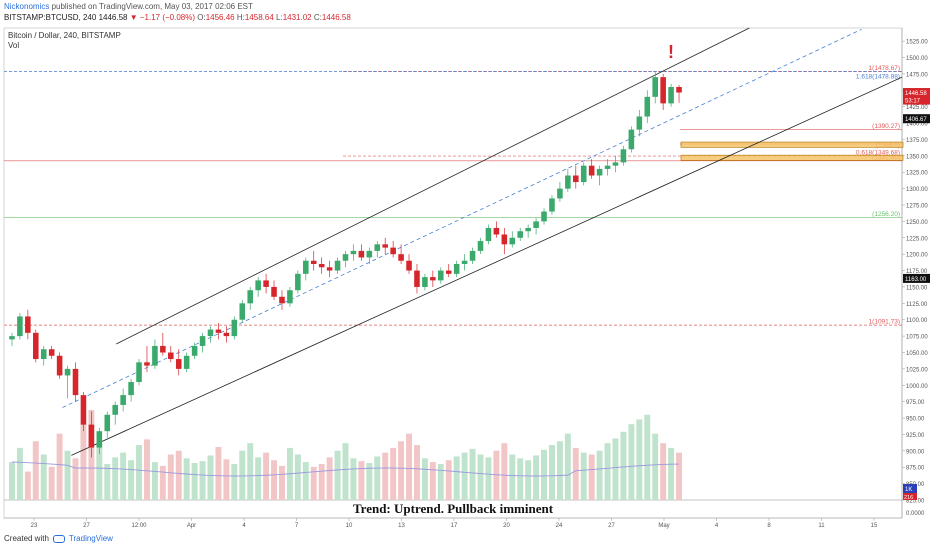 This screenshot has height=550, width=932. I want to click on volume-ma-line, so click(345, 469).